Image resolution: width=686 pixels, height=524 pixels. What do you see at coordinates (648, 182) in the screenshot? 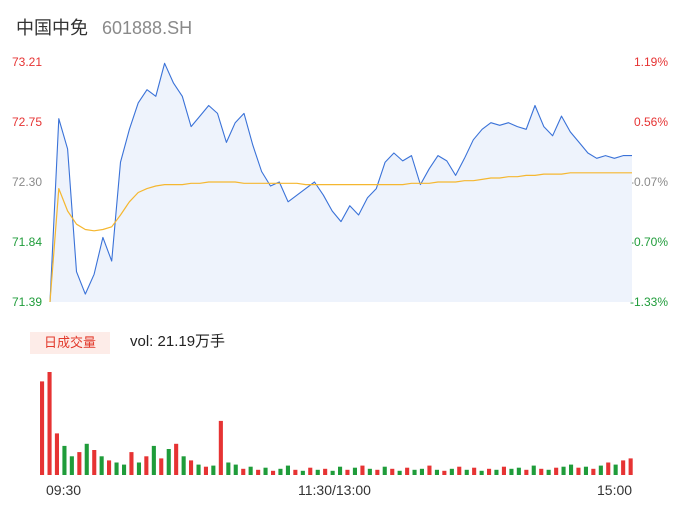
I see `pct-tick-3: -0.07%` at bounding box center [648, 182].